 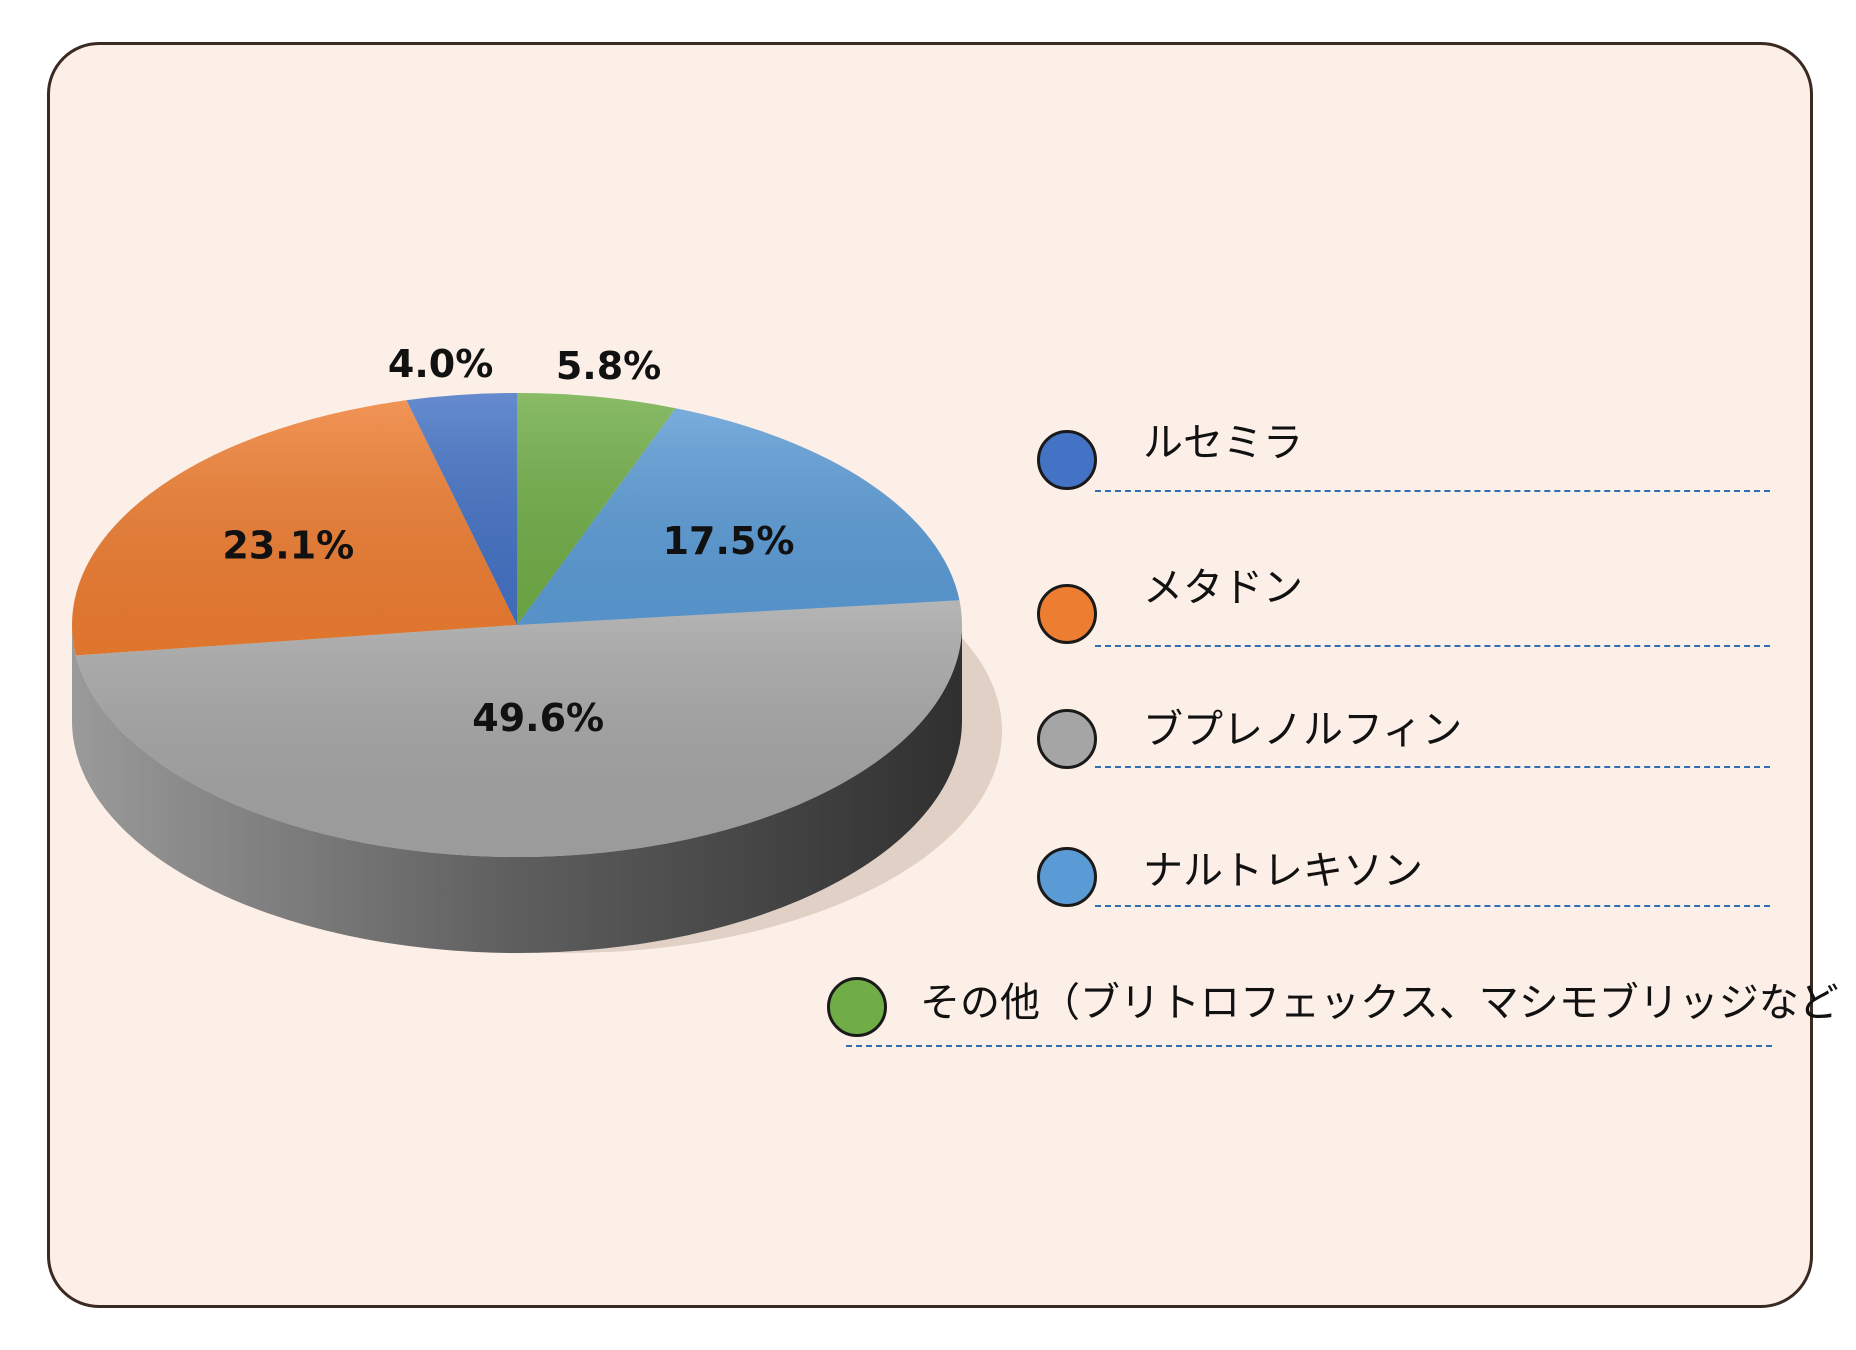 I want to click on pie-side-wall, so click(x=517, y=789).